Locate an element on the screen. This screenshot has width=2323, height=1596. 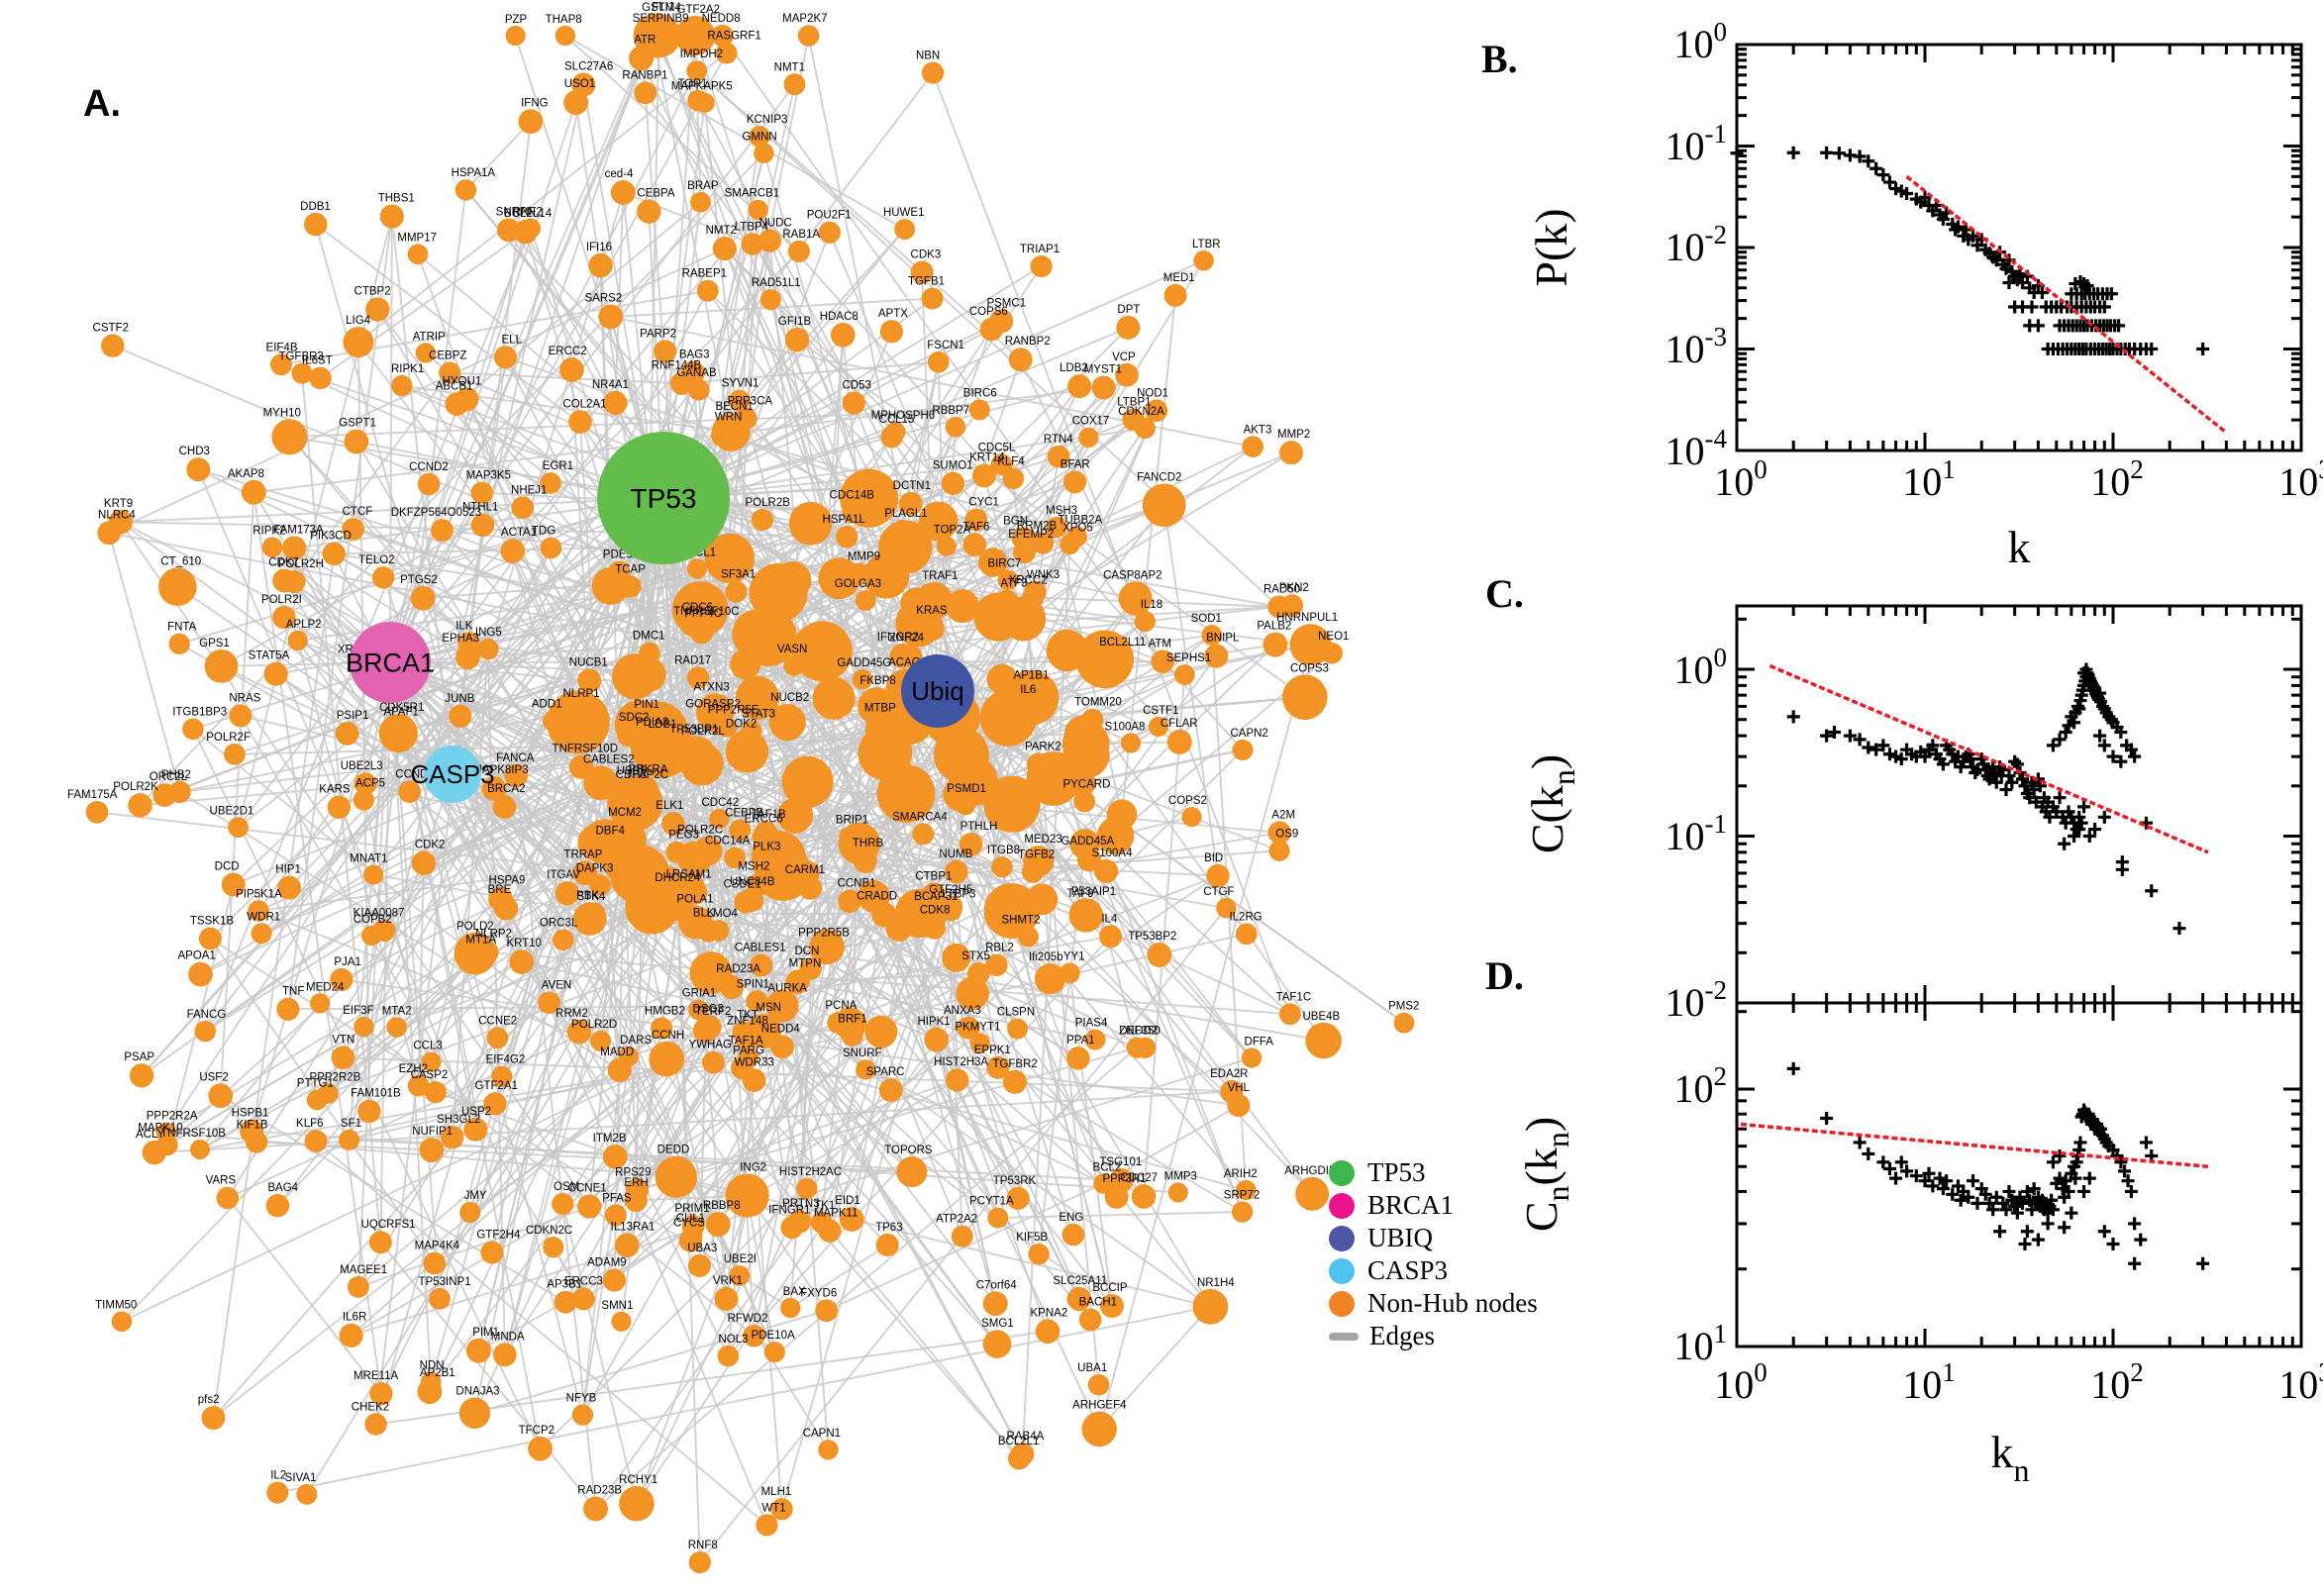
y-axis-title: C(kn​) is located at coordinates (1551, 803).